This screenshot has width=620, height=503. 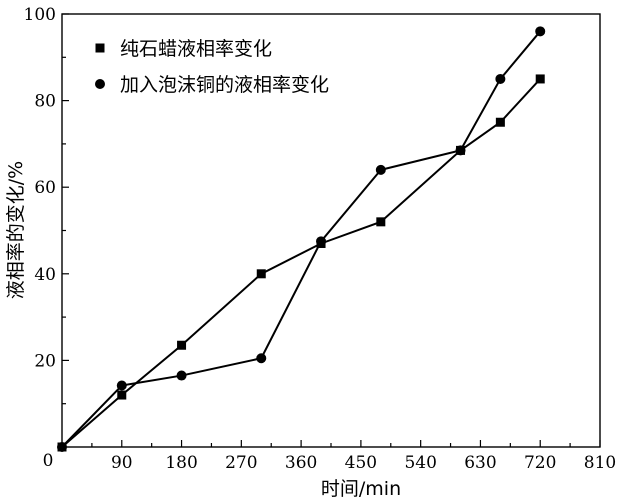 I want to click on legend-label: 纯石蜡液相率变化, so click(x=196, y=49).